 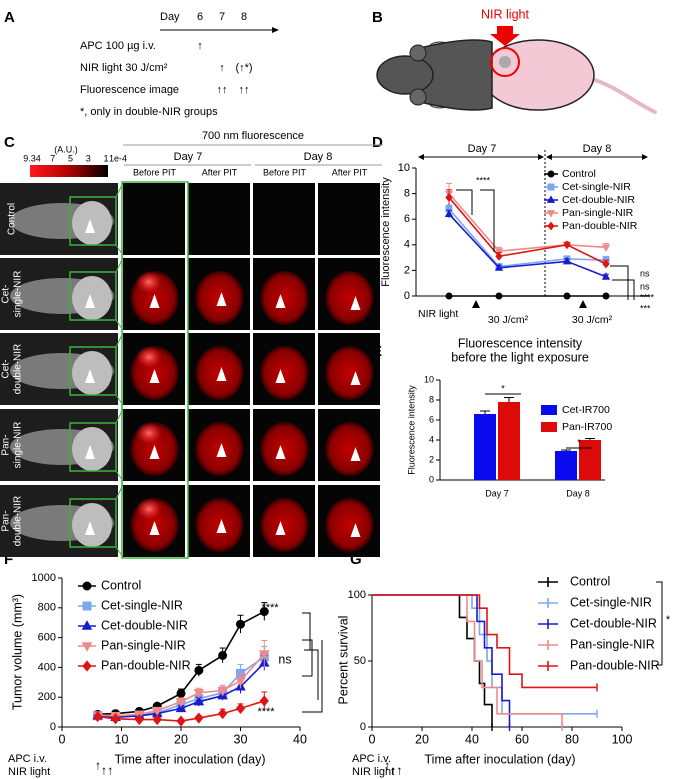 I want to click on tumor, so click(x=505, y=62).